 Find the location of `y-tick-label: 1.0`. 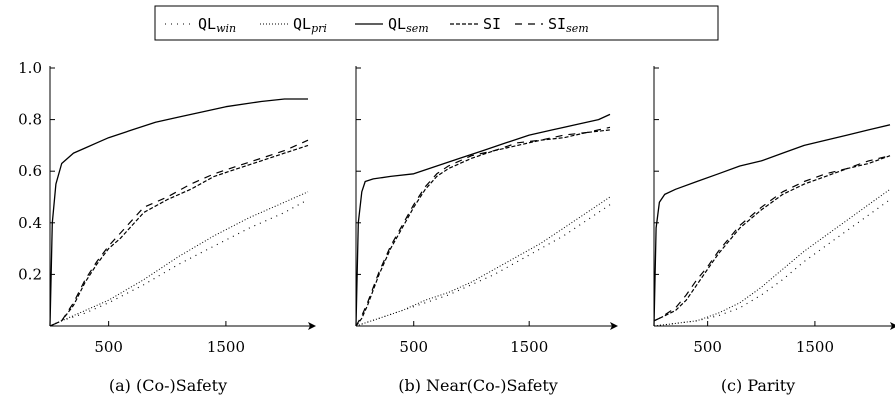

y-tick-label: 1.0 is located at coordinates (30, 68).